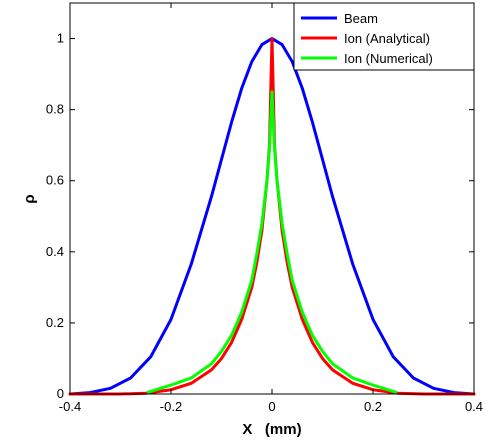  What do you see at coordinates (60, 38) in the screenshot?
I see `y-tick-label: 1` at bounding box center [60, 38].